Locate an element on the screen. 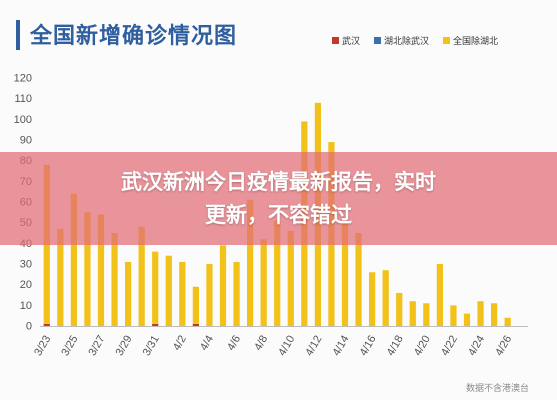 This screenshot has width=557, height=400. x-tick-label: 4/8 is located at coordinates (261, 343).